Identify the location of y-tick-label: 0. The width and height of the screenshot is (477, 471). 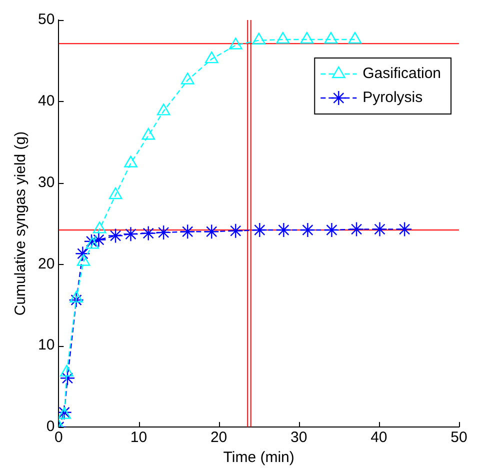
(50, 427).